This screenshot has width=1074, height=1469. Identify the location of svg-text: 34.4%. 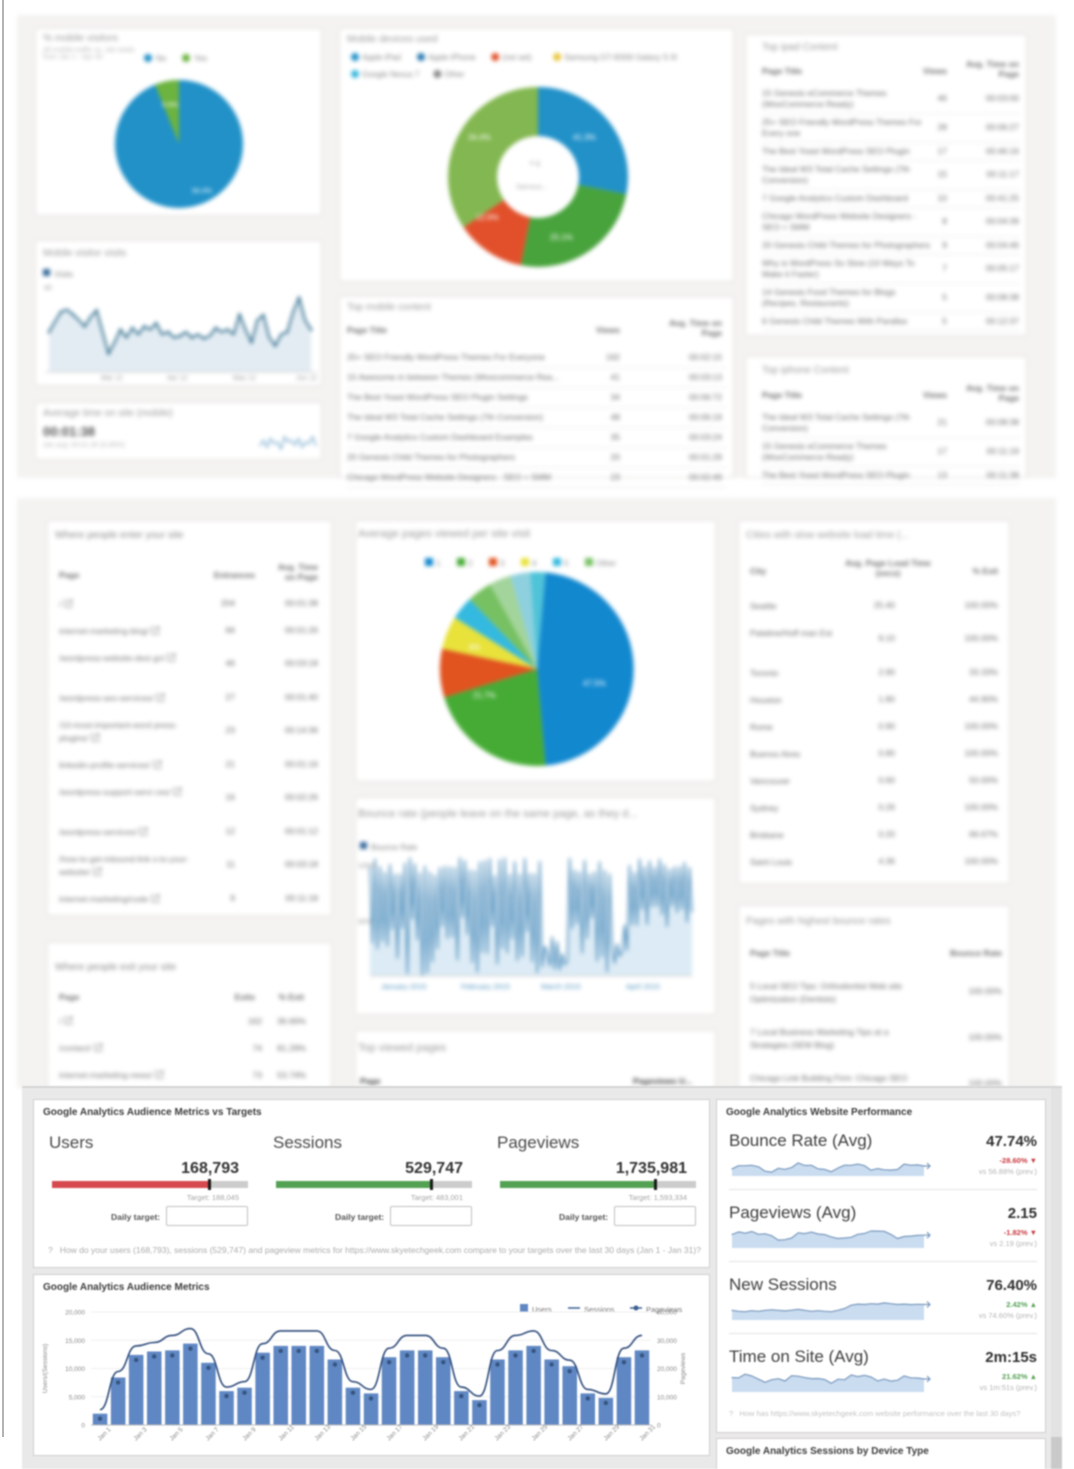
(479, 137).